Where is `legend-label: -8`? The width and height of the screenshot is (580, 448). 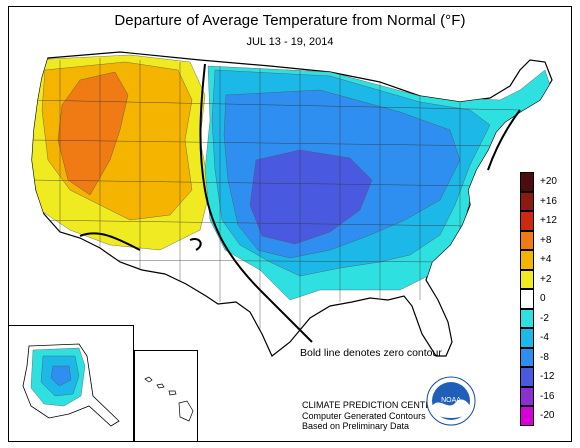 legend-label: -8 is located at coordinates (544, 357).